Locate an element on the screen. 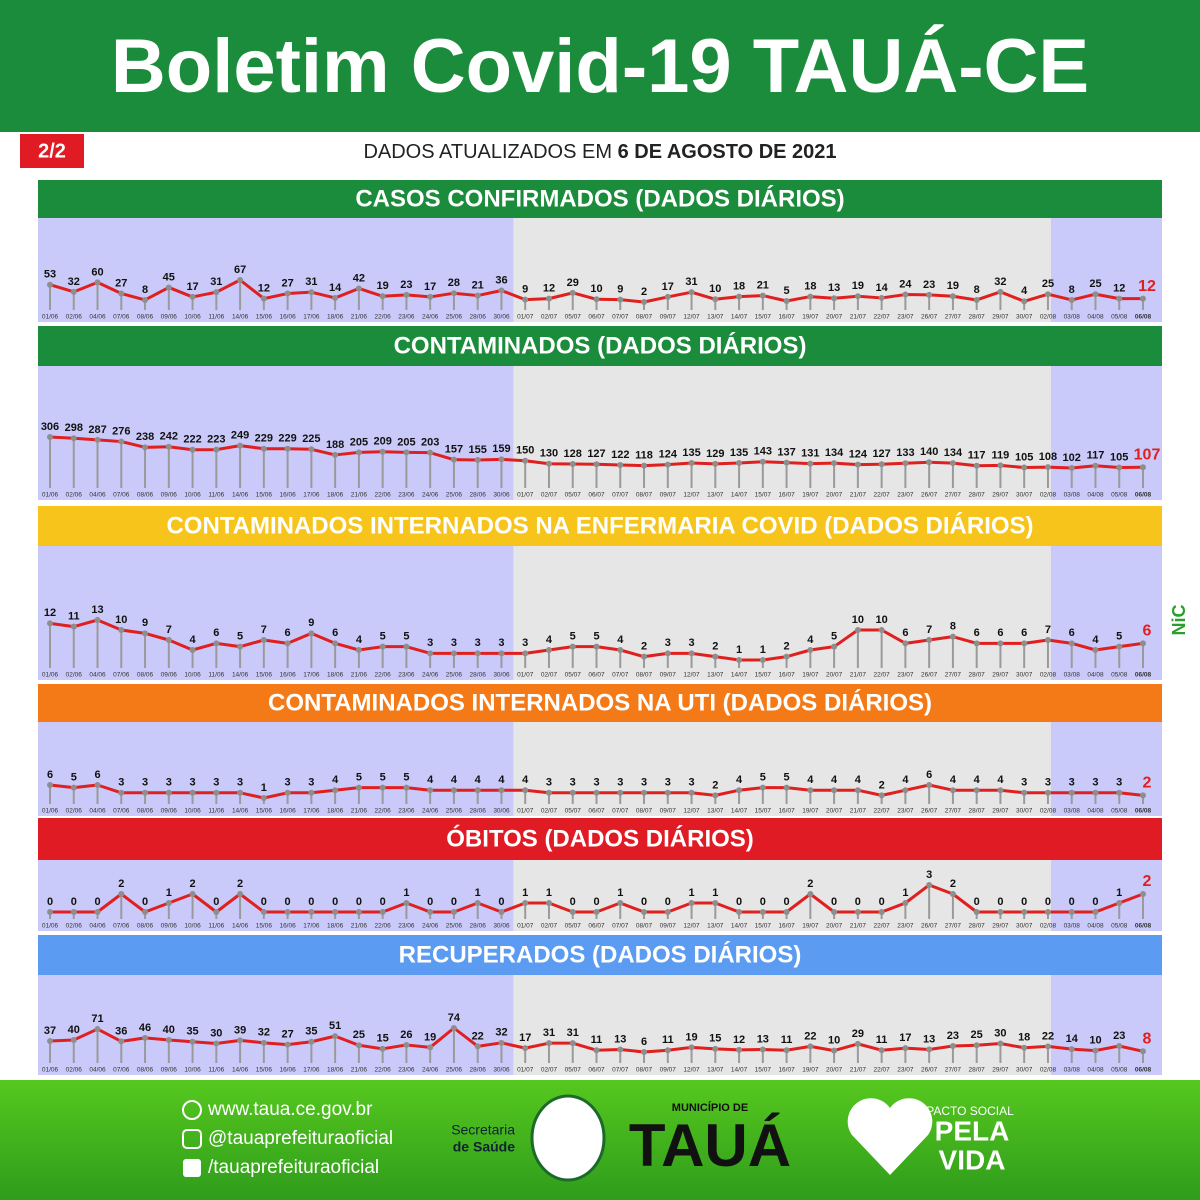 Image resolution: width=1200 pixels, height=1200 pixels. x-tick-label: 20/07 is located at coordinates (834, 811).